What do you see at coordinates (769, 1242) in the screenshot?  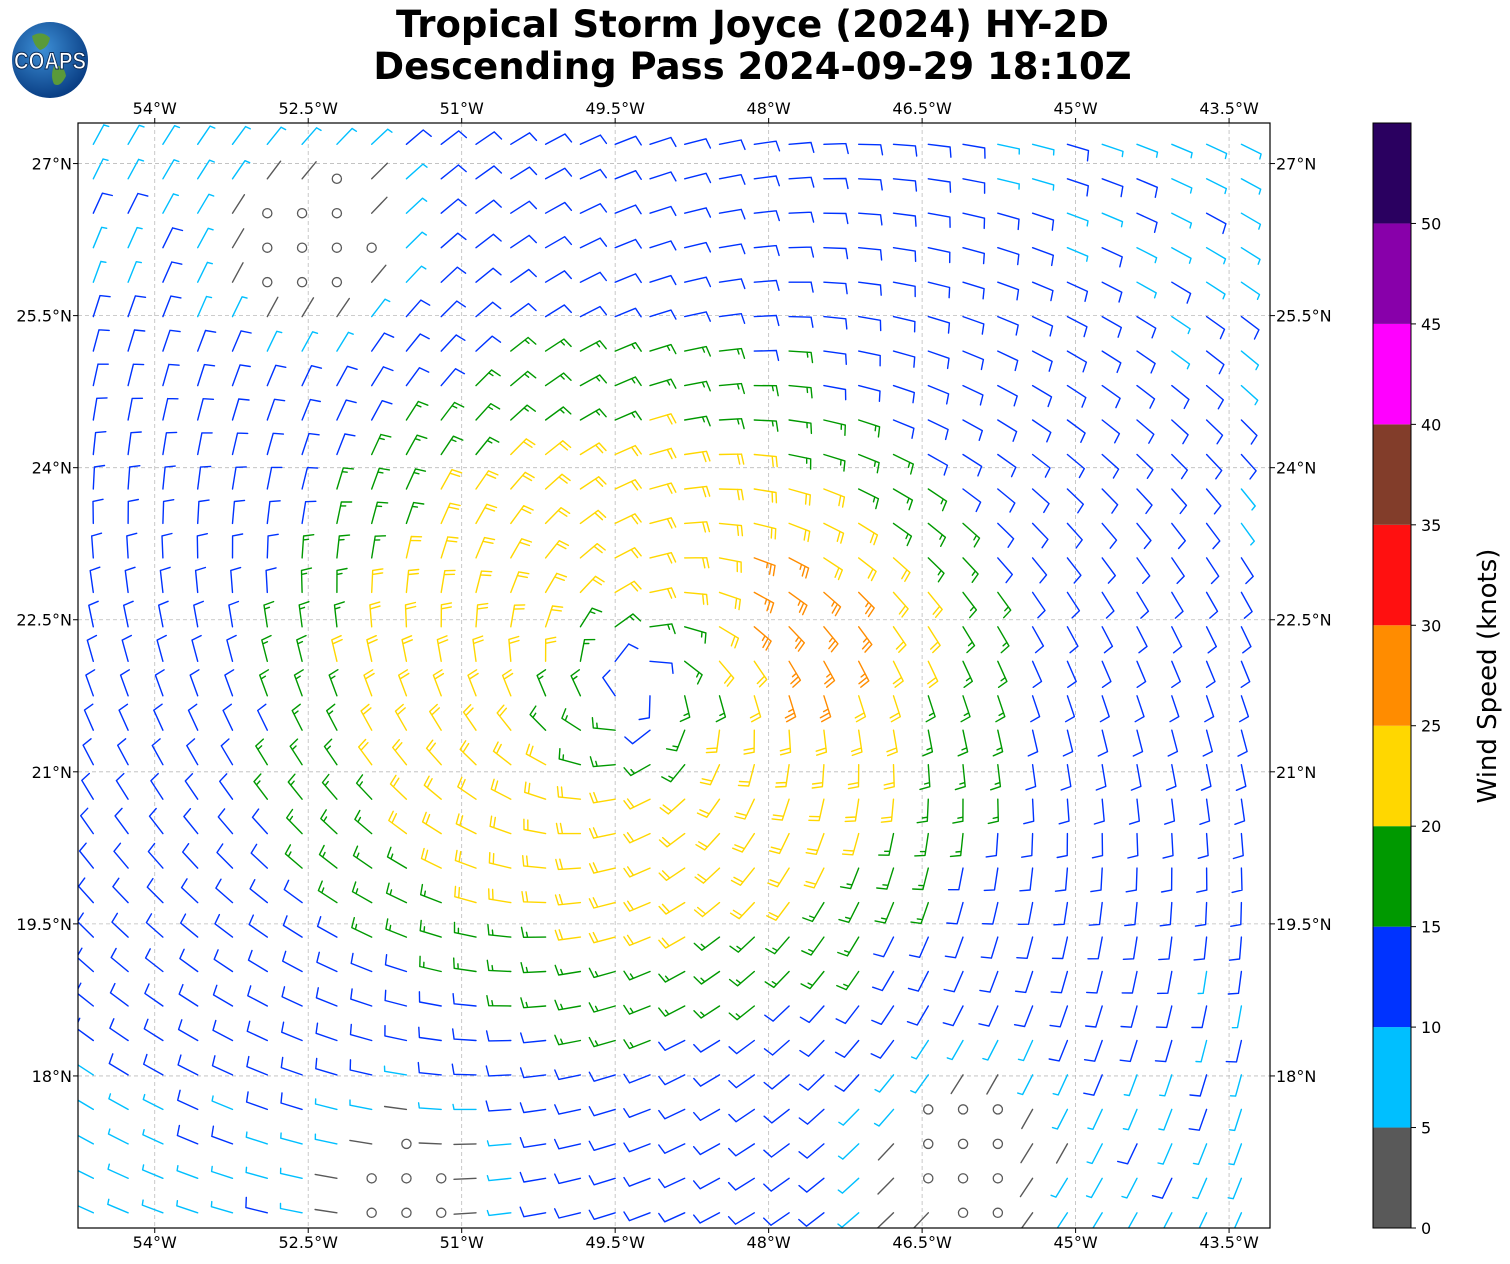 I see `x-tick-label-bottom: 48°W` at bounding box center [769, 1242].